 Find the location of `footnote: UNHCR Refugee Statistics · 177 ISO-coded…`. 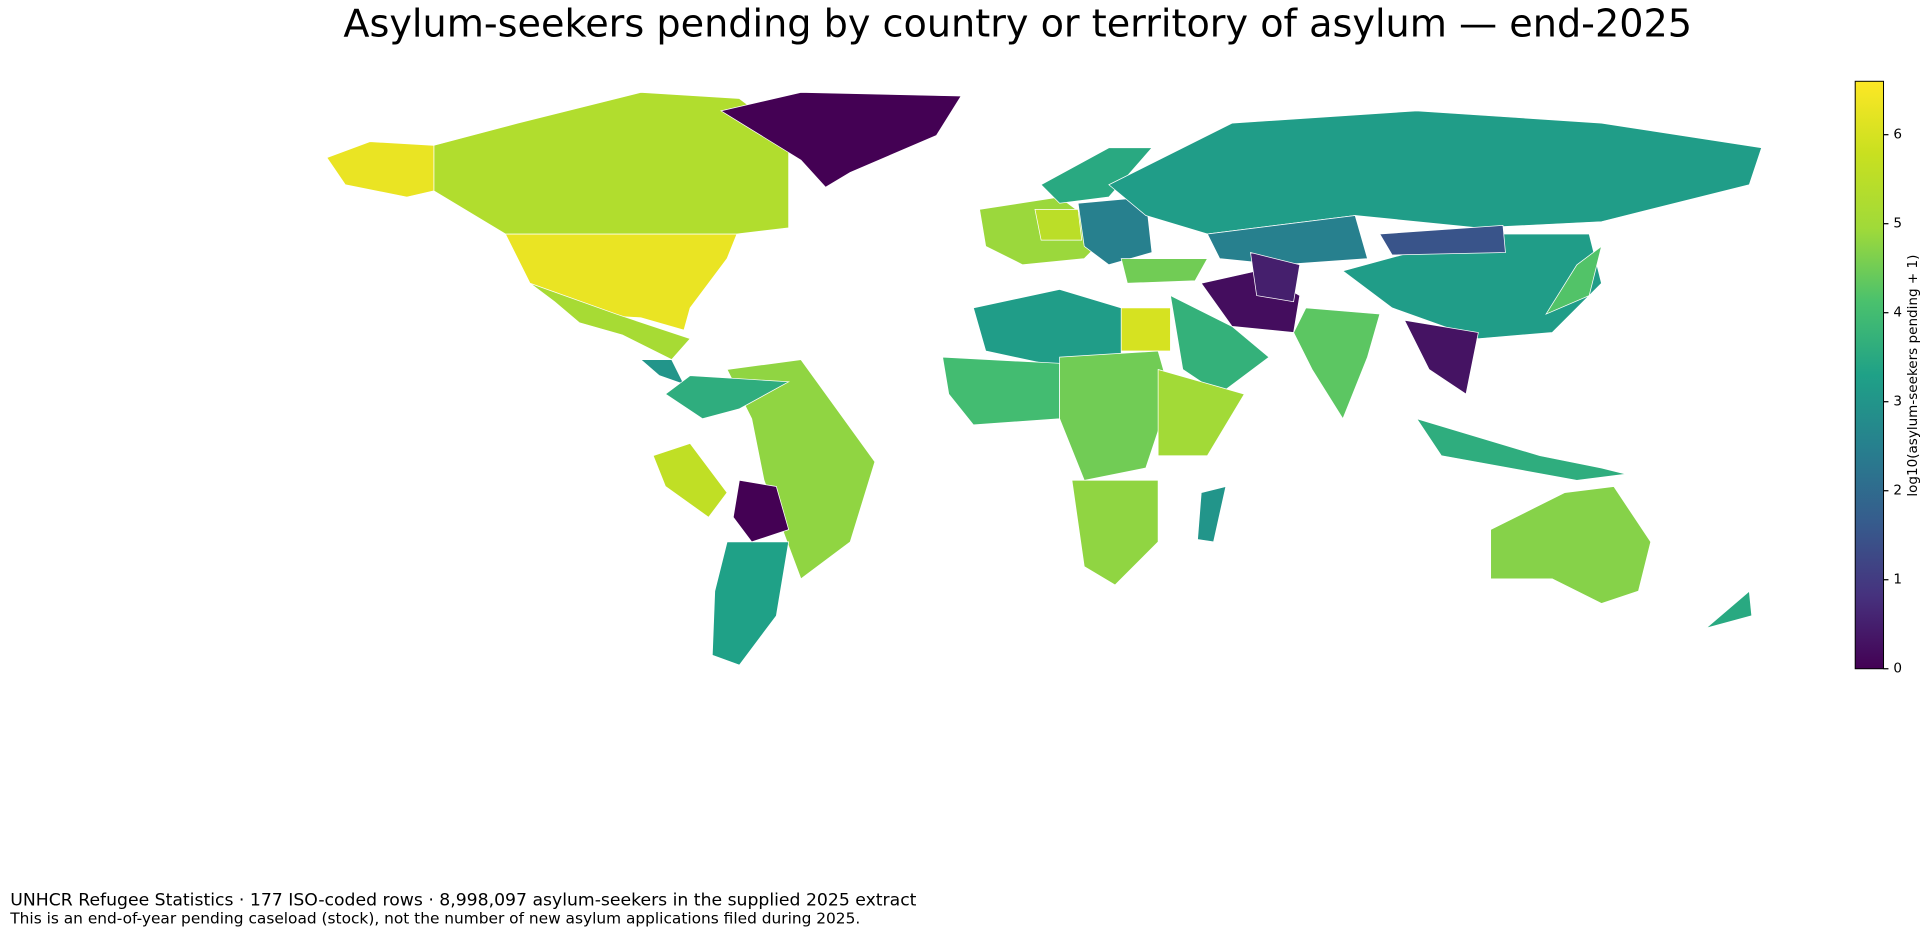

footnote: UNHCR Refugee Statistics · 177 ISO-coded… is located at coordinates (463, 900).